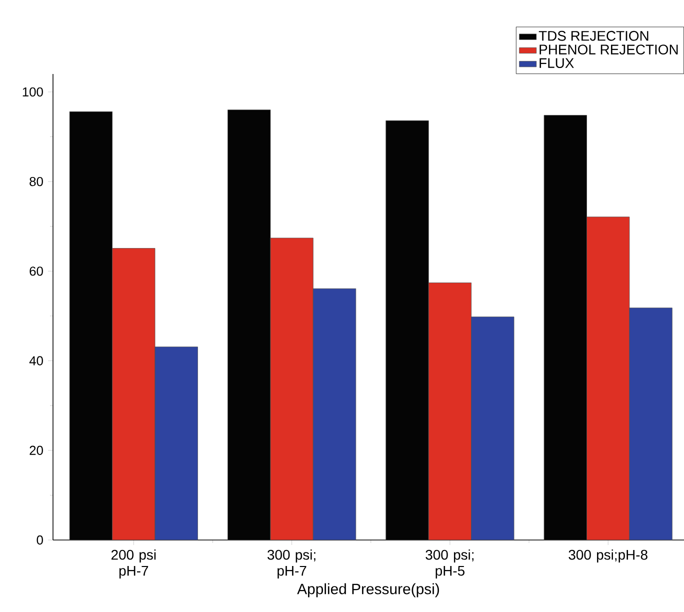 This screenshot has width=684, height=612. I want to click on legend-label: FLUX, so click(557, 63).